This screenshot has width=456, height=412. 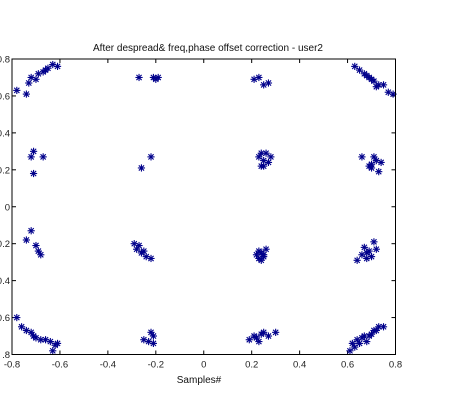 I want to click on x-tick-label: -0.2, so click(x=156, y=365).